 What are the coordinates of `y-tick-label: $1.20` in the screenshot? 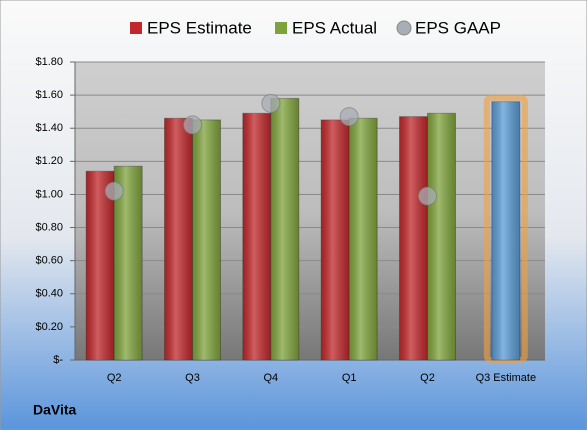 It's located at (49, 161).